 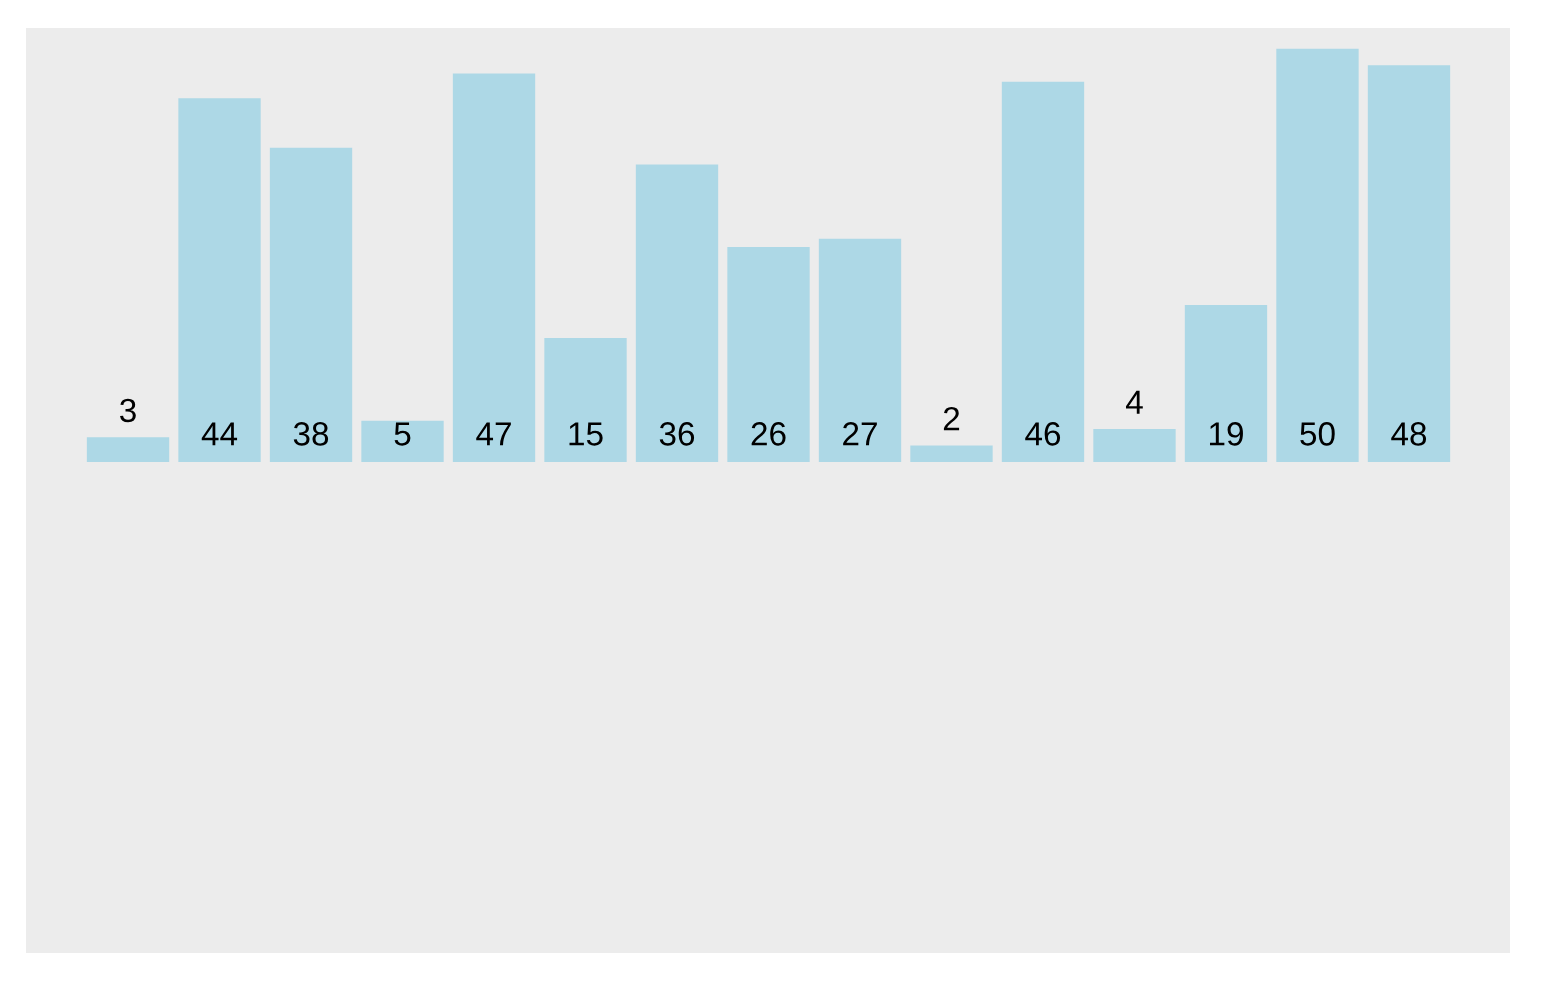 What do you see at coordinates (1317, 434) in the screenshot?
I see `data-label: 50` at bounding box center [1317, 434].